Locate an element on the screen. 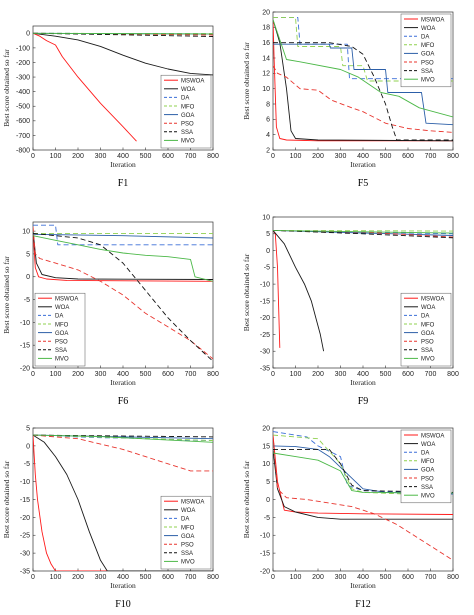  y-tick-label: -30 is located at coordinates (25, 554).